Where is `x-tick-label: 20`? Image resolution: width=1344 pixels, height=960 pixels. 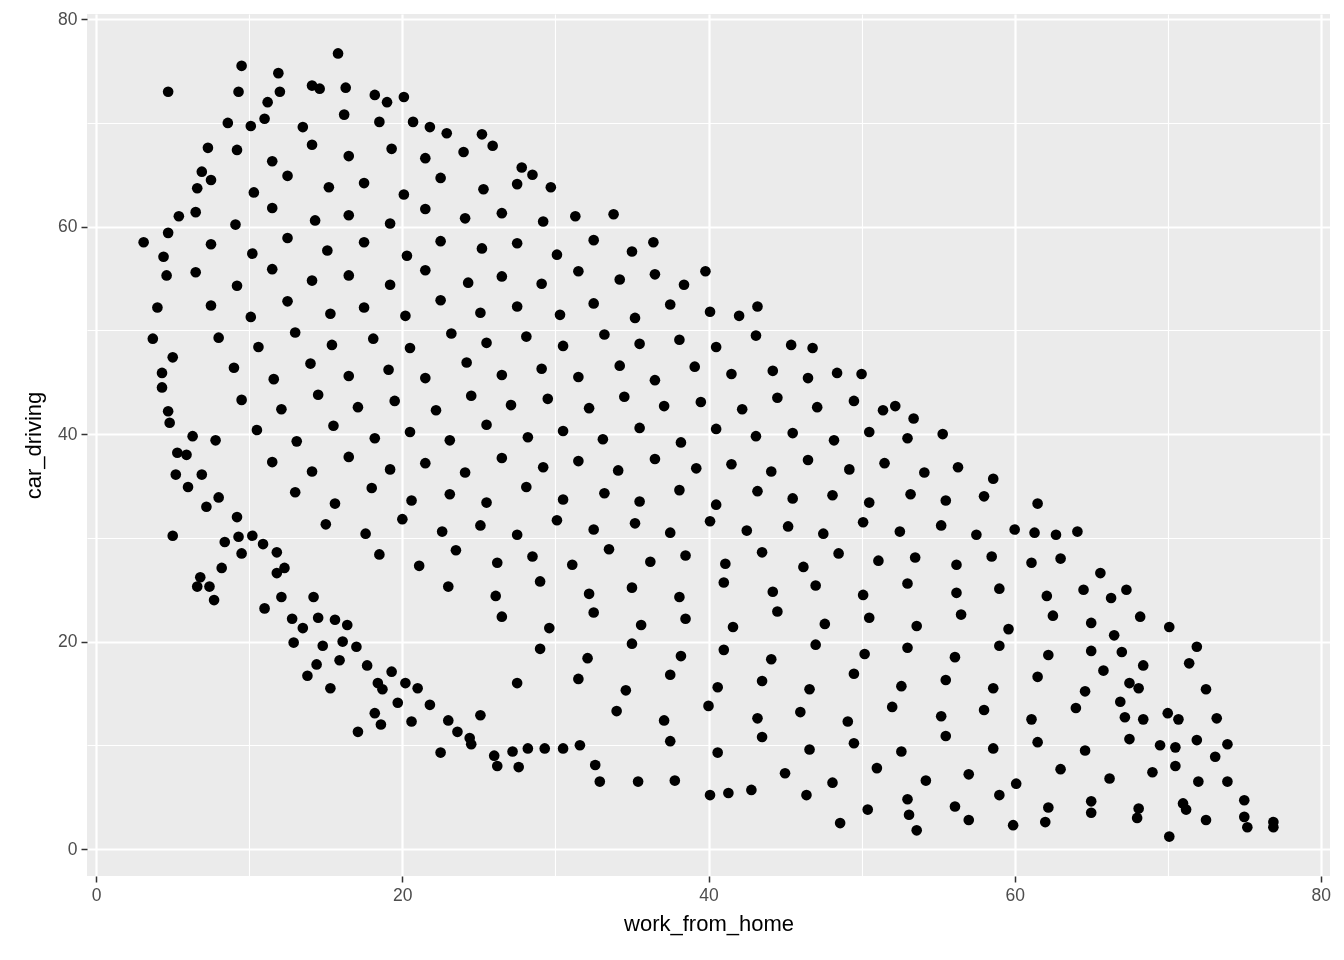
x-tick-label: 20 is located at coordinates (403, 894).